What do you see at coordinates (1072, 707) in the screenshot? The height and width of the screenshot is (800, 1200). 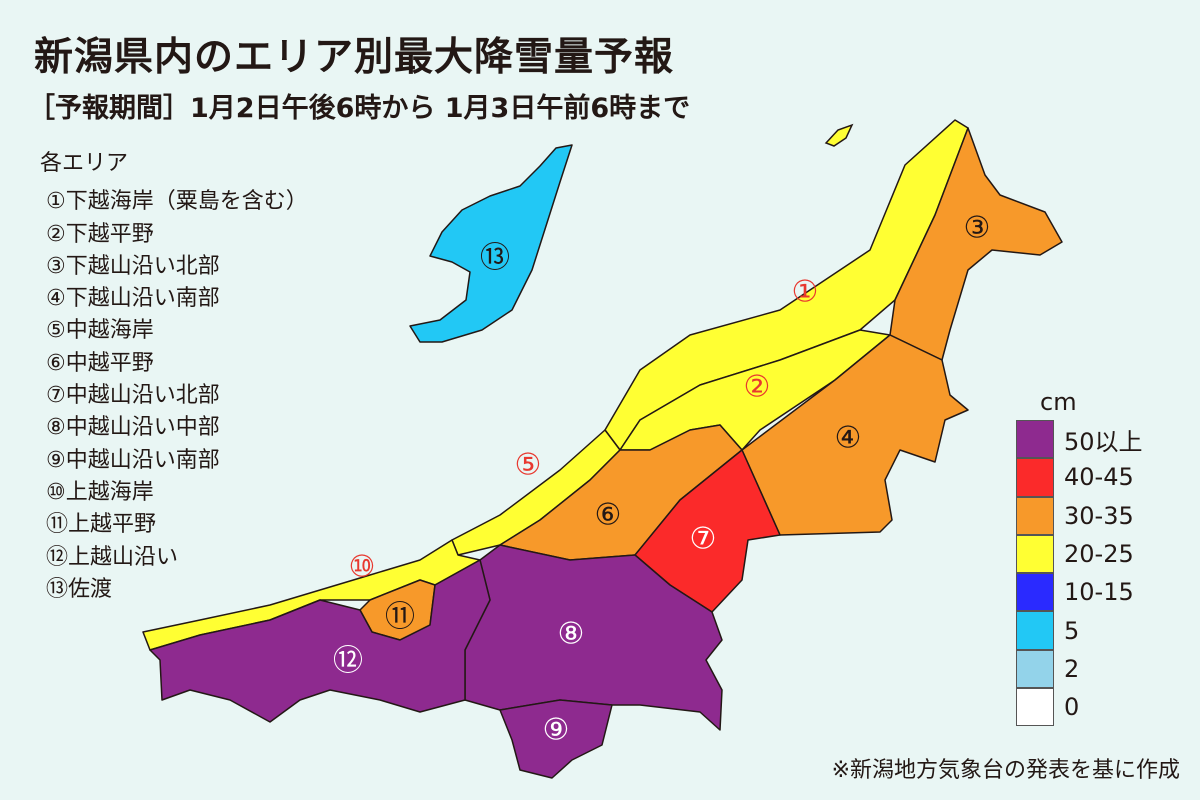 I see `legend-label: 0` at bounding box center [1072, 707].